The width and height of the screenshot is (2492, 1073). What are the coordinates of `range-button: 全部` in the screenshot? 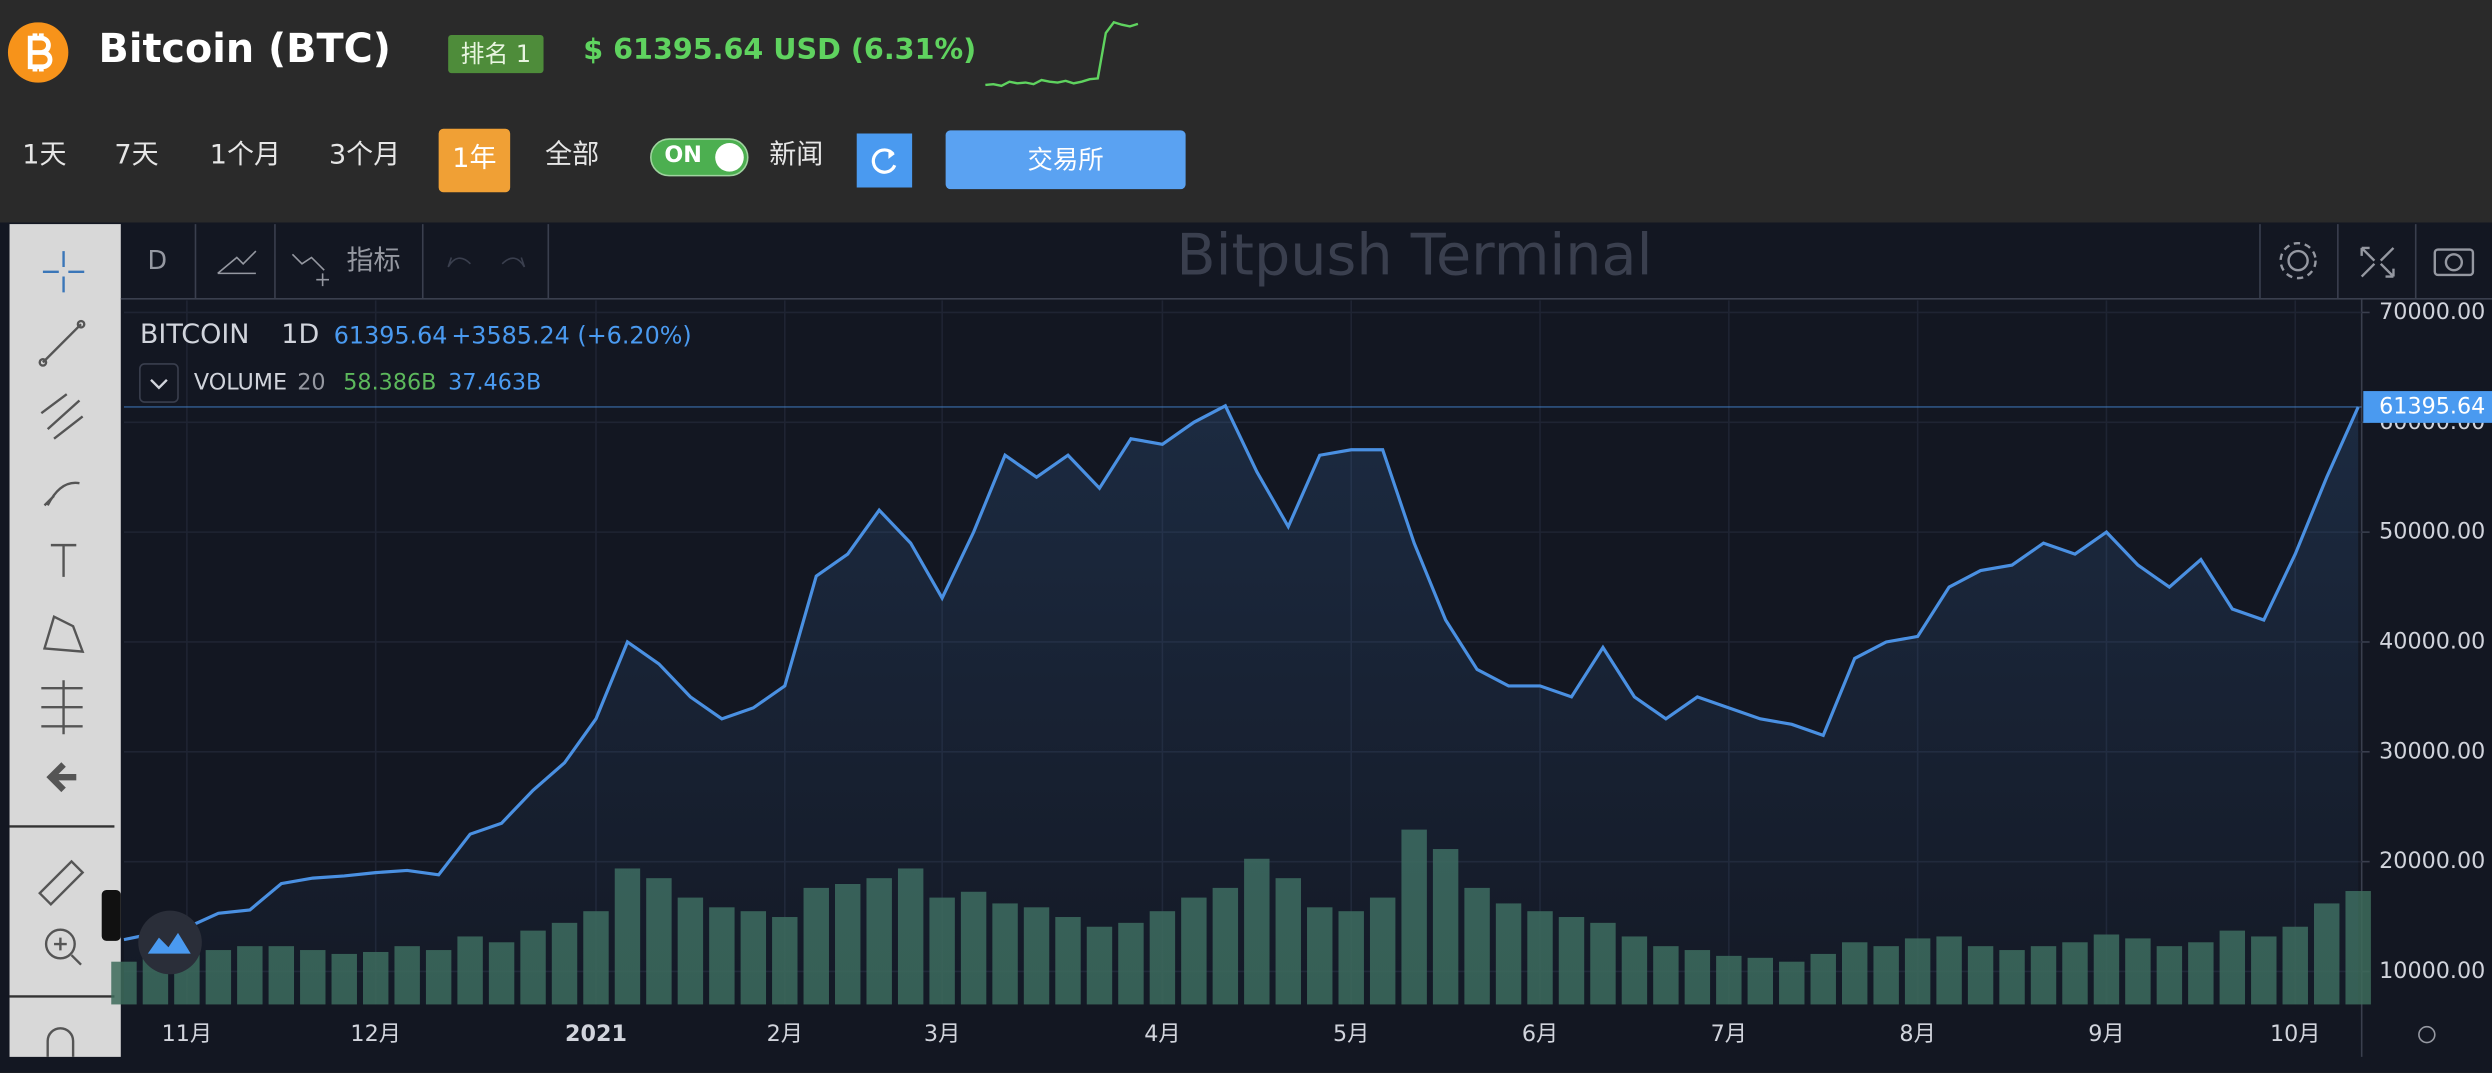 It's located at (572, 155).